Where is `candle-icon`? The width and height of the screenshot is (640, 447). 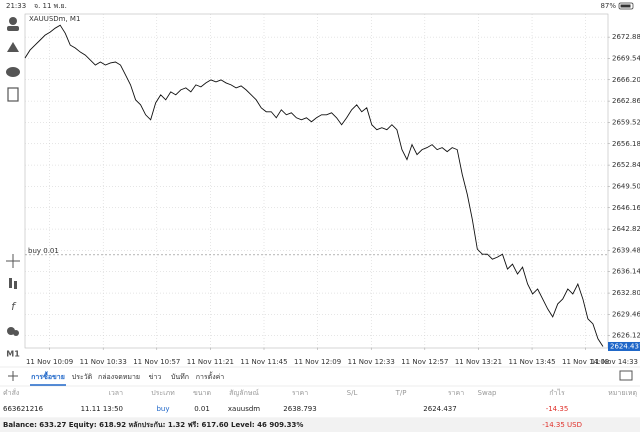
candle-icon is located at coordinates (10, 283).